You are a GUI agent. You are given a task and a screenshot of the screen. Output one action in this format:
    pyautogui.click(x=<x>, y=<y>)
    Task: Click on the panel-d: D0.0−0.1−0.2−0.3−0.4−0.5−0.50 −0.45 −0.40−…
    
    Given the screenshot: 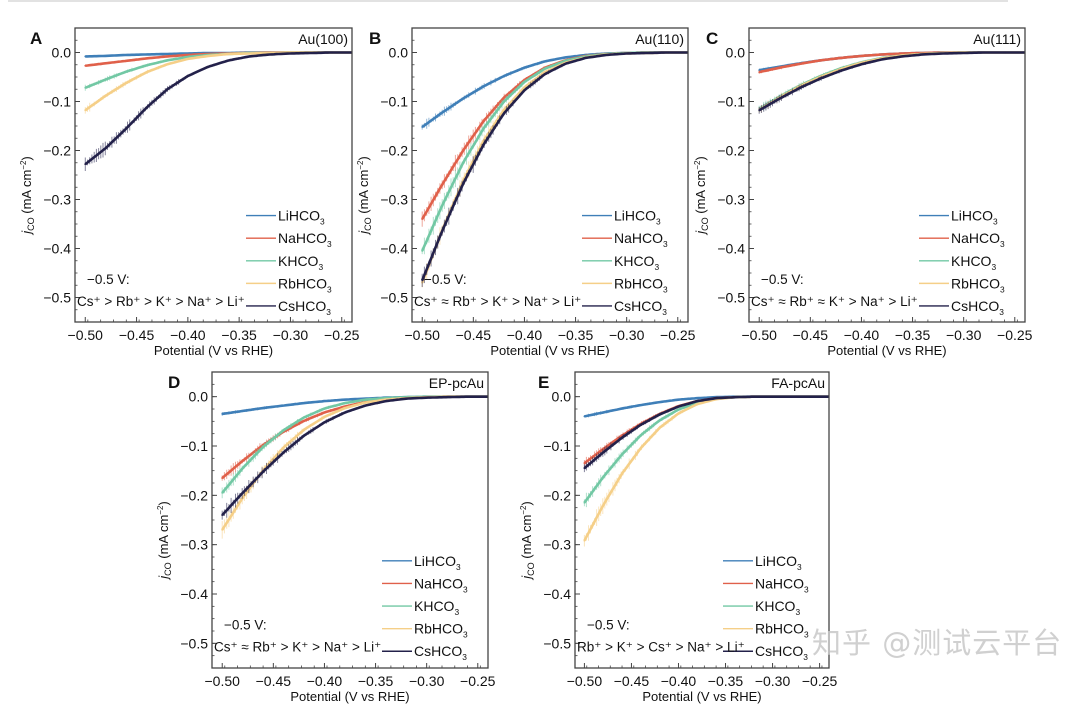 What is the action you would take?
    pyautogui.click(x=326, y=537)
    